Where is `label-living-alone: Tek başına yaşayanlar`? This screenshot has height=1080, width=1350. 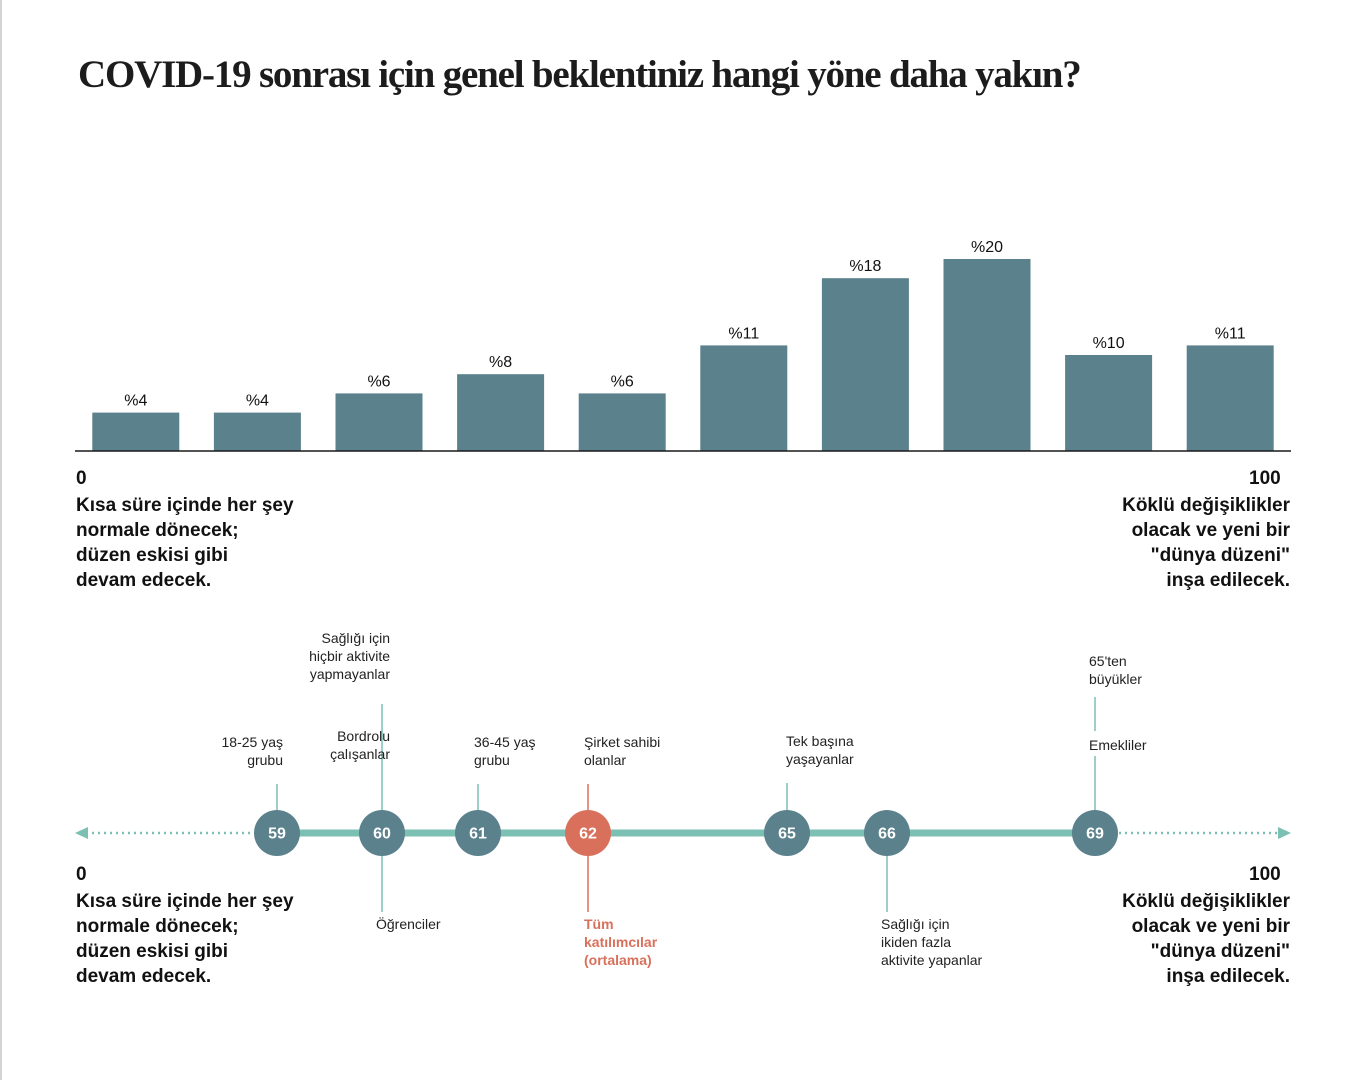 label-living-alone: Tek başına yaşayanlar is located at coordinates (820, 750).